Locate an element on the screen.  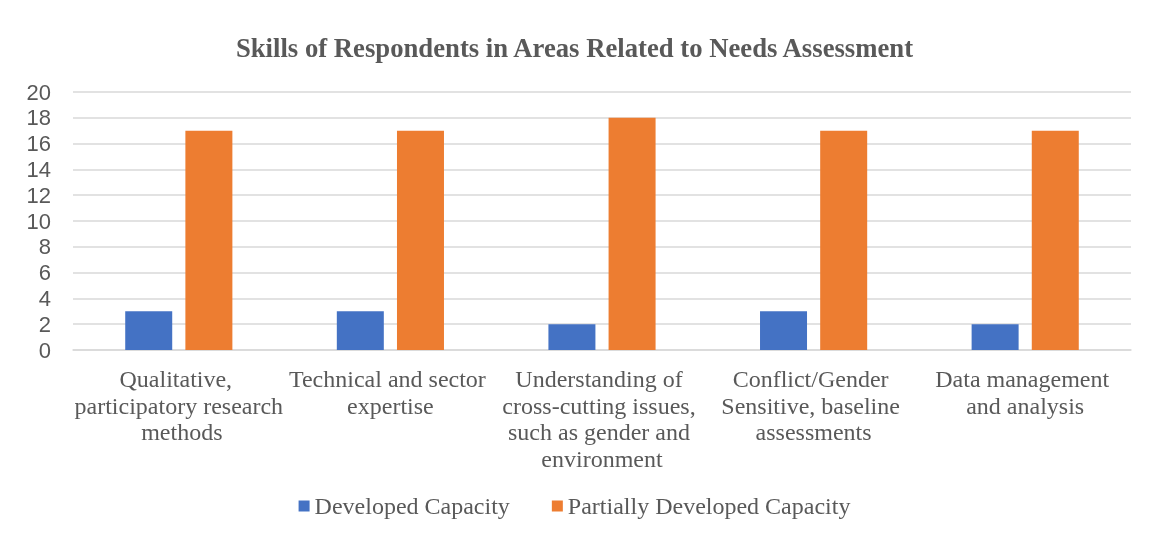
x-tick-label: Conflict/Gender Sensitive, baseline assessments is located at coordinates (813, 406).